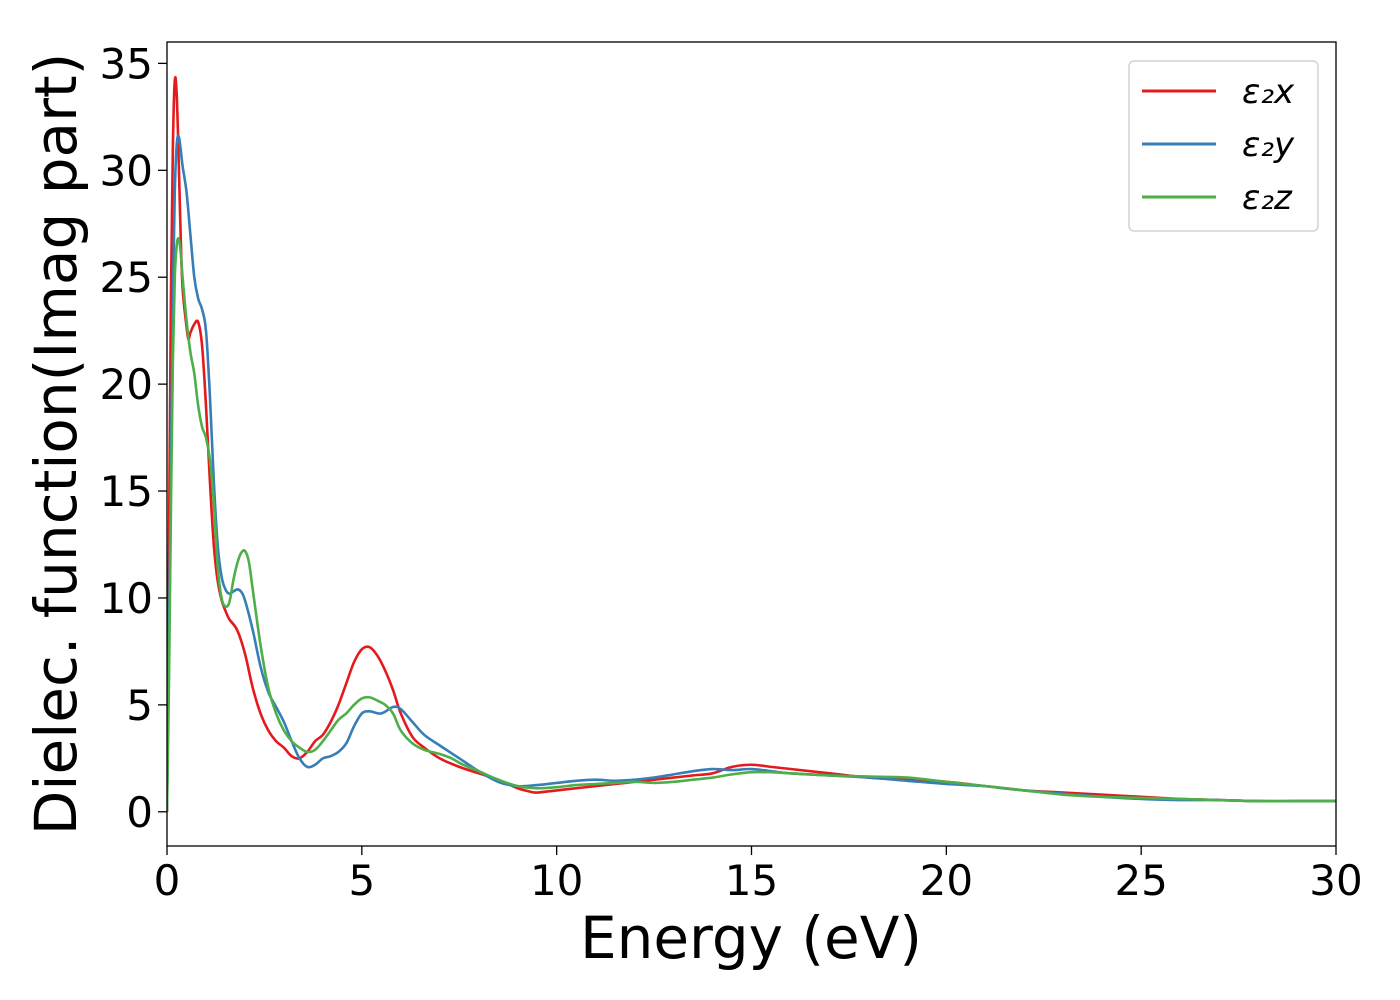  What do you see at coordinates (1268, 92) in the screenshot?
I see `legend-label-x: ε₂x` at bounding box center [1268, 92].